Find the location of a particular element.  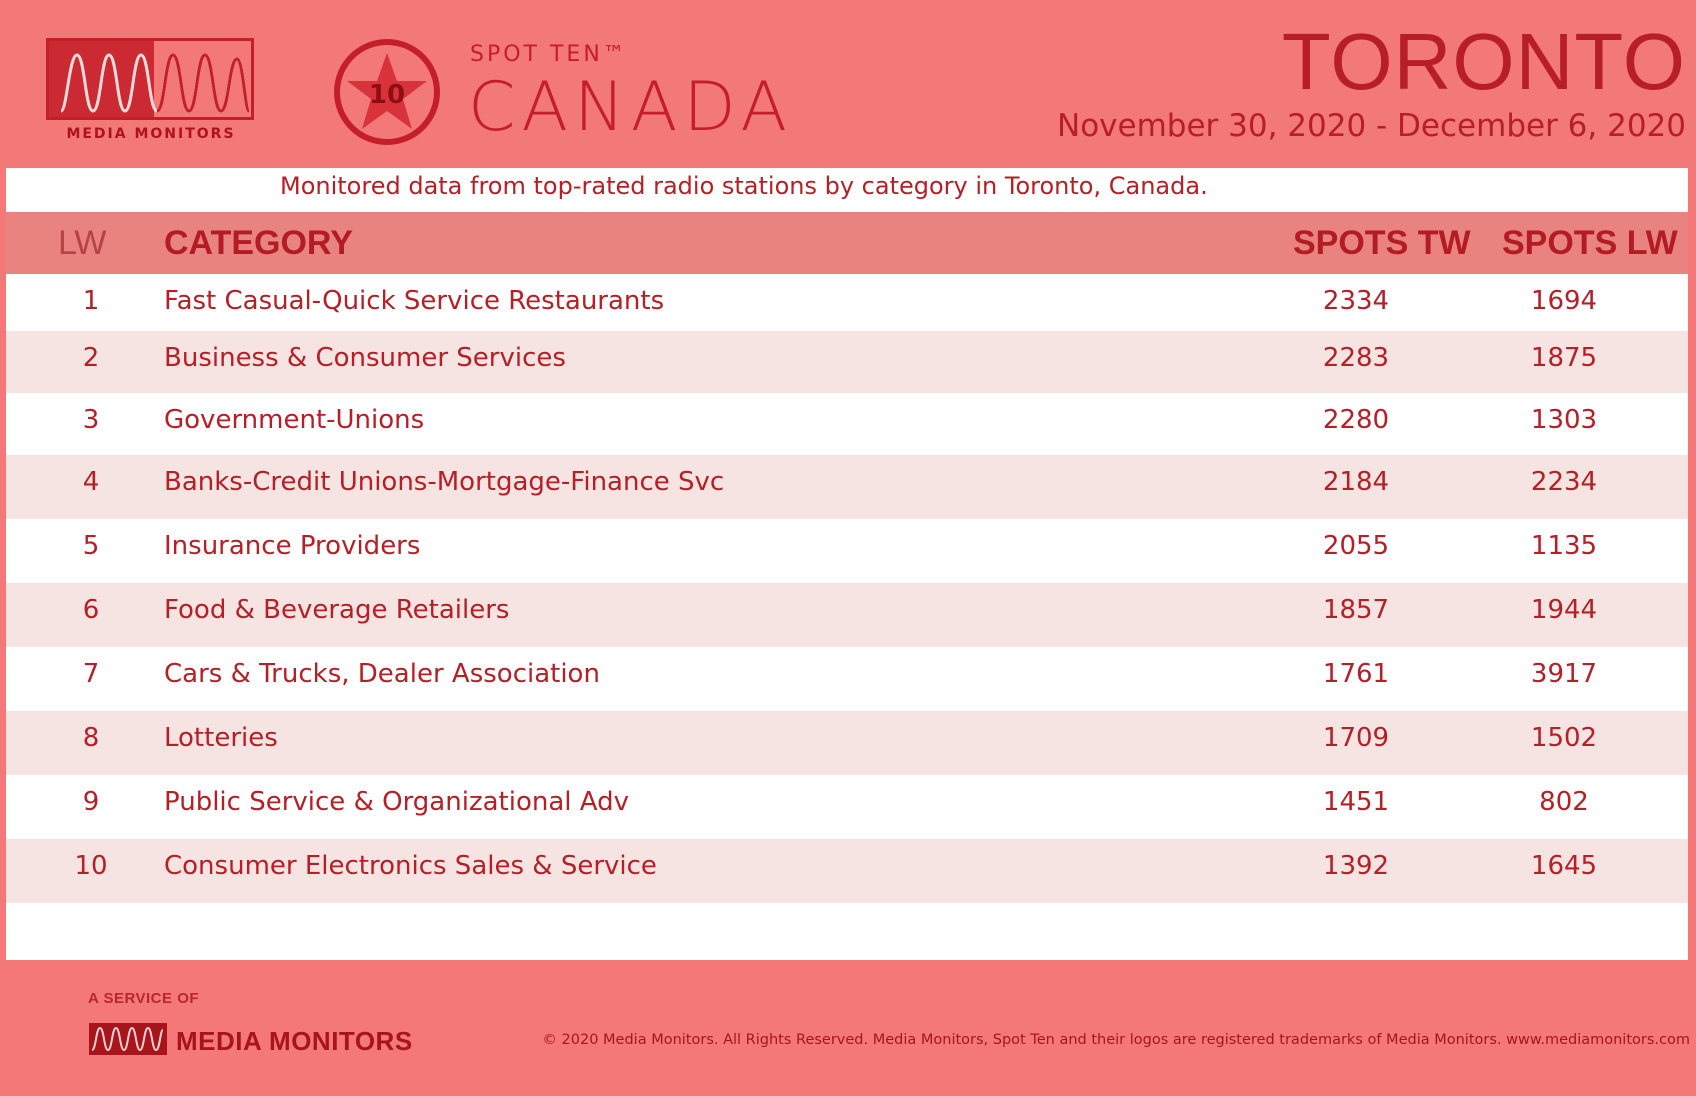

product-title: CANADA is located at coordinates (631, 107).